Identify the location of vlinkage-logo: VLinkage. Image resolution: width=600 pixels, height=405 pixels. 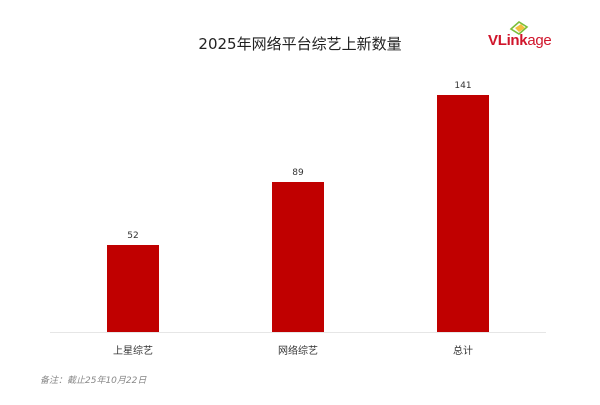
(528, 36).